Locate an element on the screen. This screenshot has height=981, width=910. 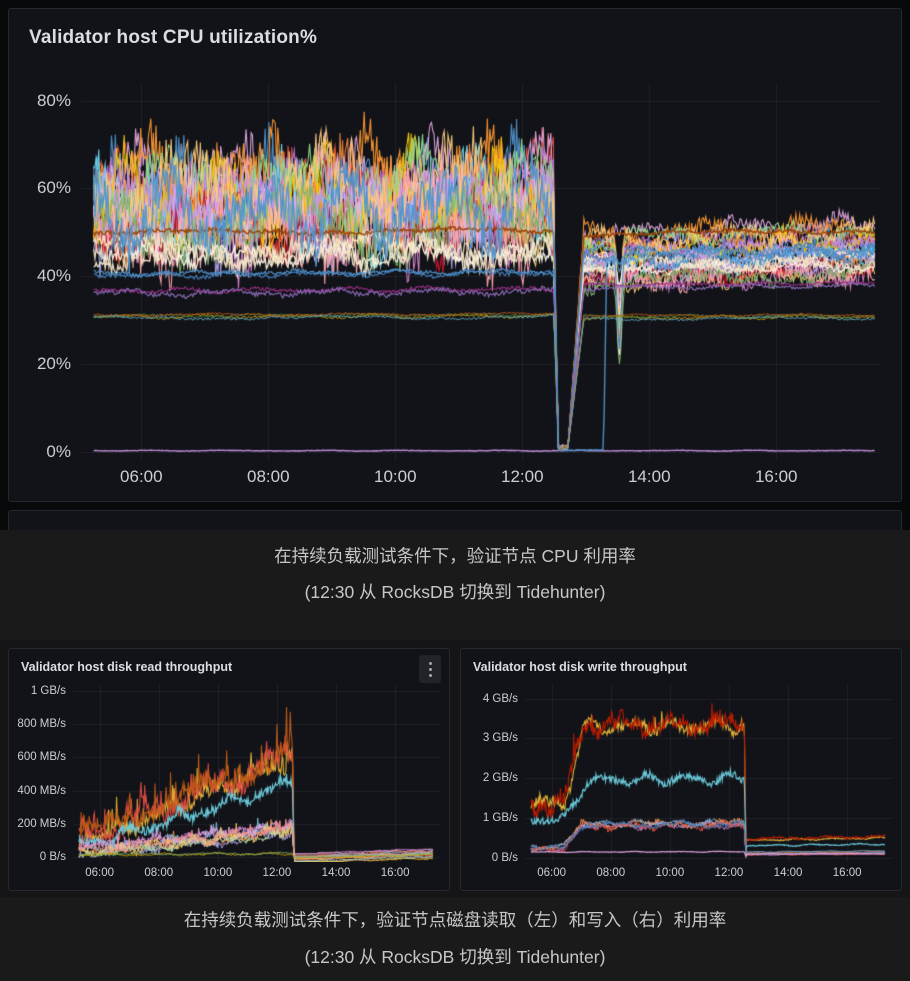
y-tick-label: 40% is located at coordinates (53, 276).